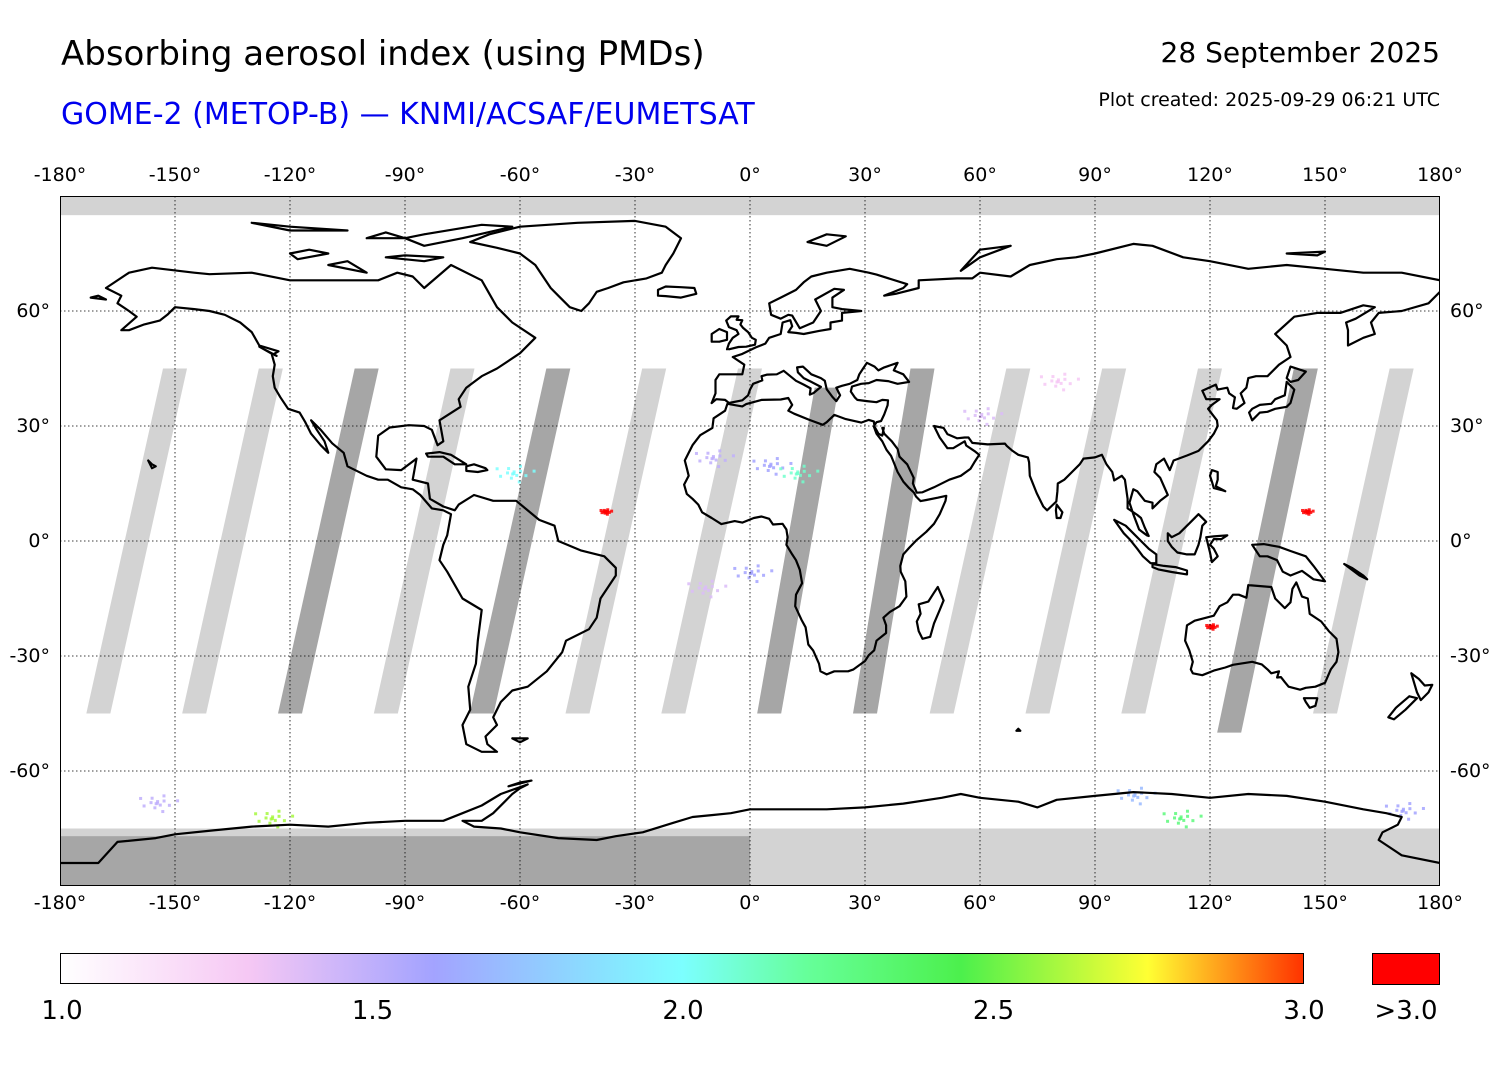 The width and height of the screenshot is (1500, 1065). What do you see at coordinates (33, 426) in the screenshot?
I see `y-tick-left-1: 30°` at bounding box center [33, 426].